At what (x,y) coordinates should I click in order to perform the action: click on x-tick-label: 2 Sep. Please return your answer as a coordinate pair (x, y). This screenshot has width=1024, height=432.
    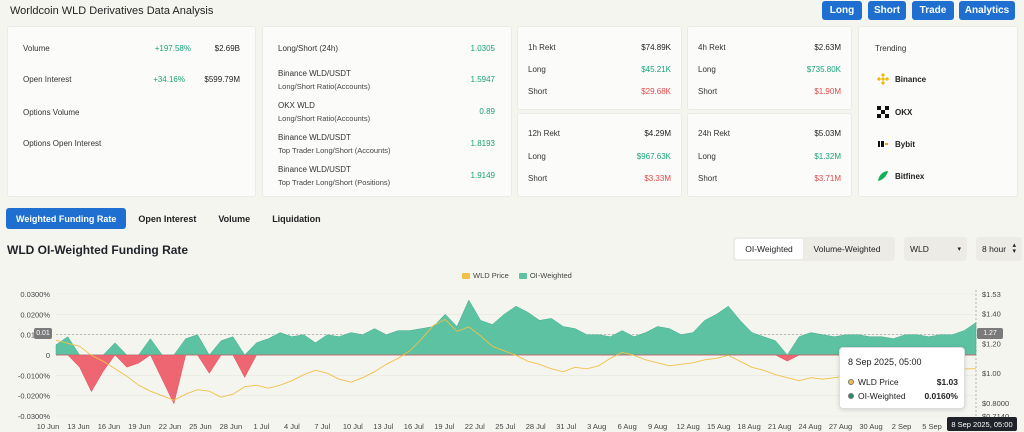
    Looking at the image, I should click on (902, 426).